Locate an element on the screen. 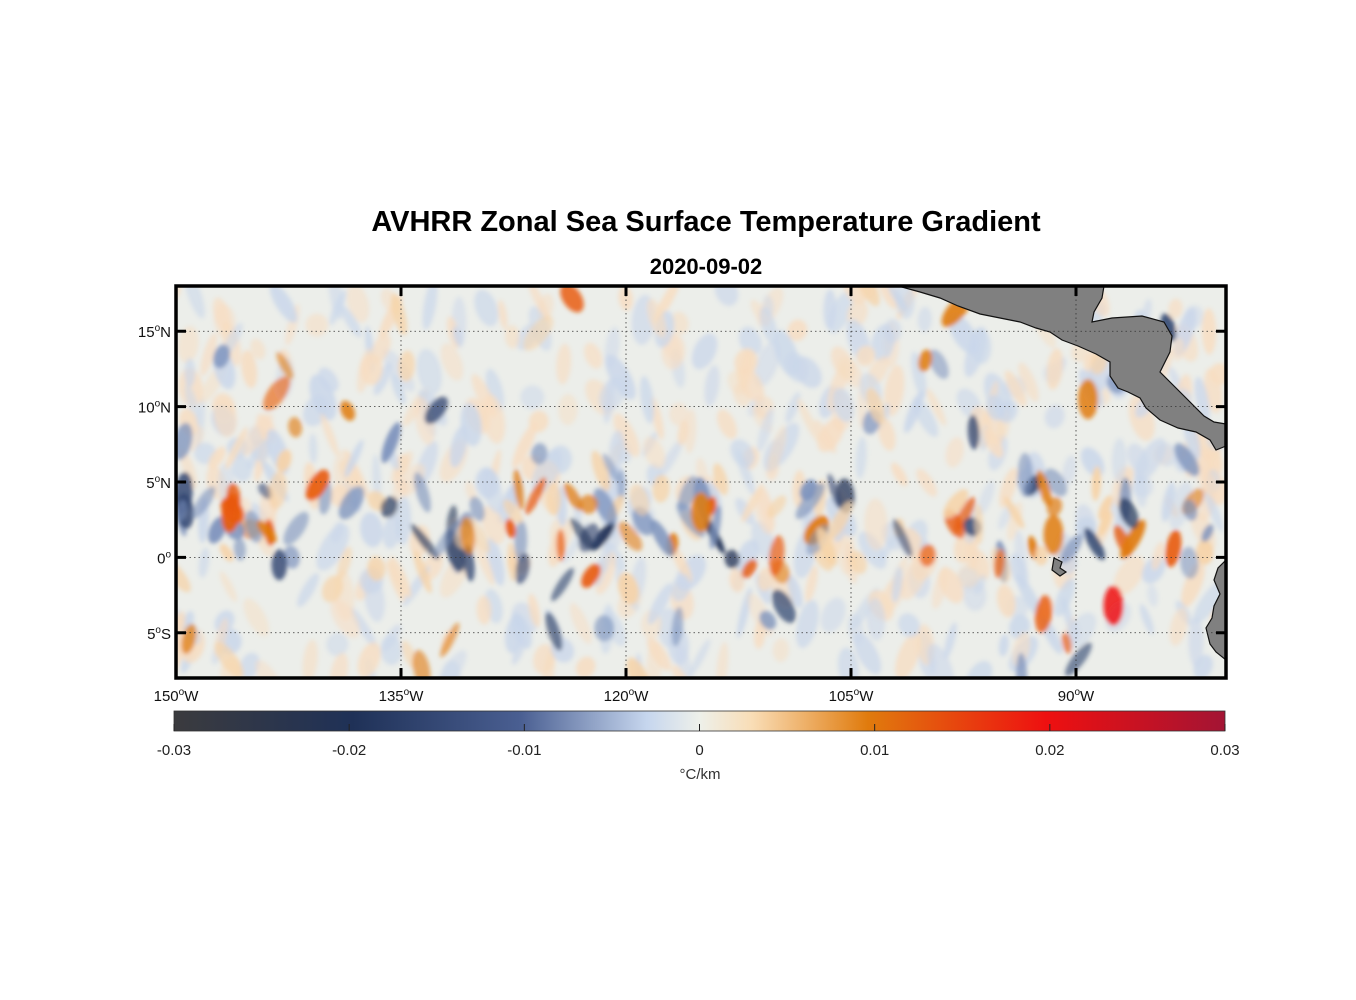 The height and width of the screenshot is (1000, 1356). longitude-tick-label: 120oW is located at coordinates (627, 696).